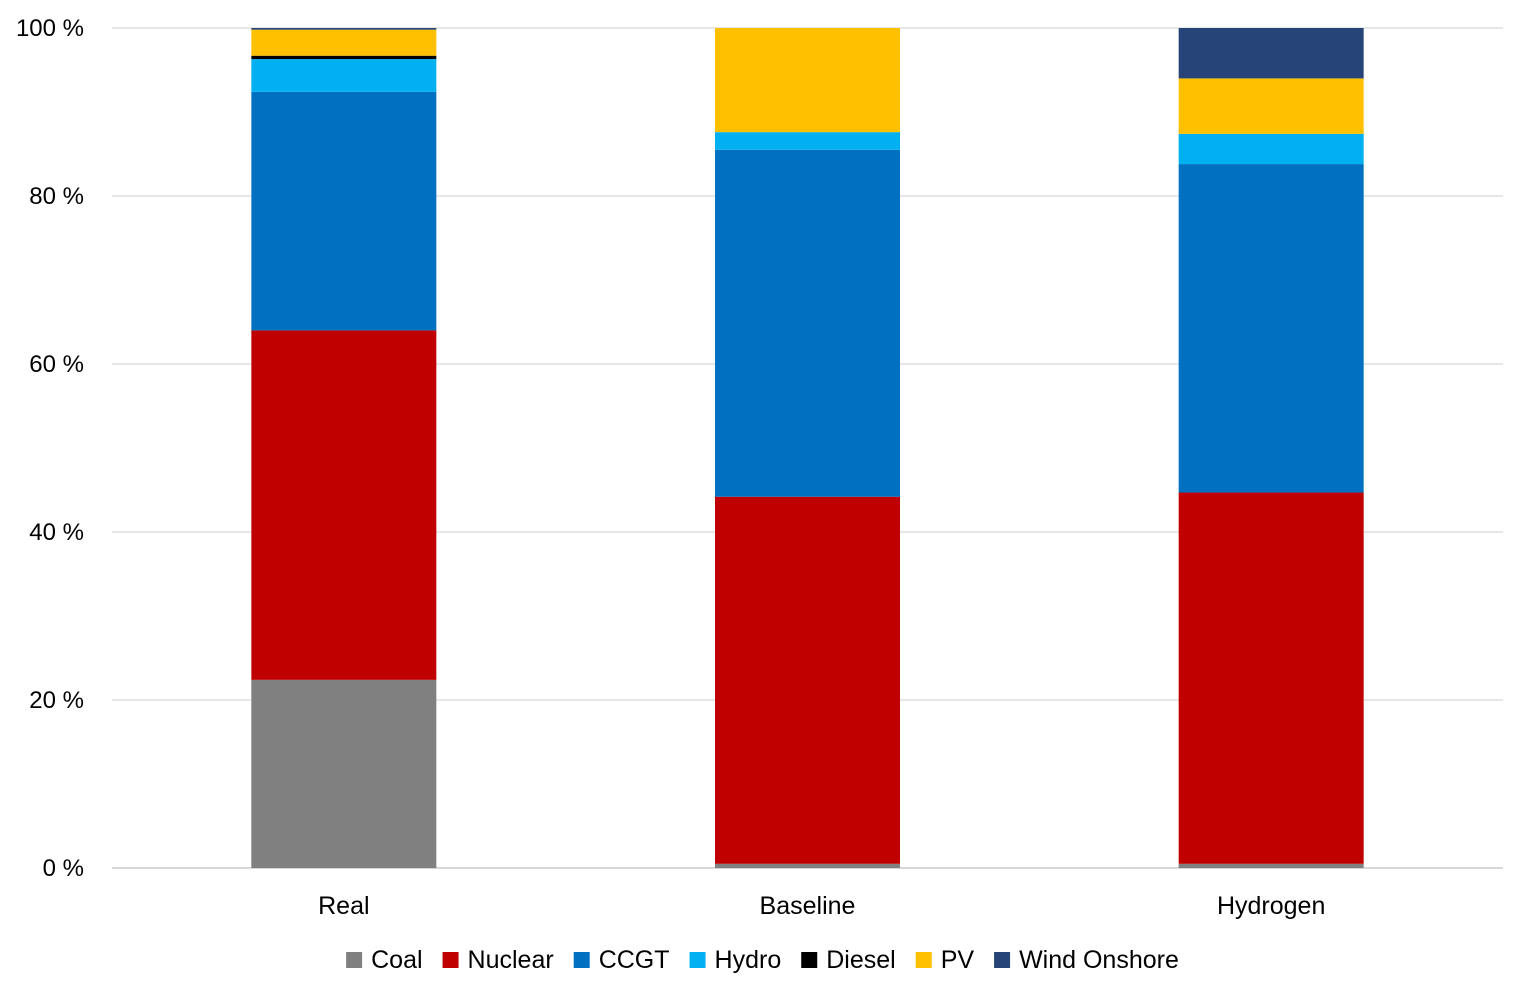 This screenshot has width=1525, height=995. What do you see at coordinates (344, 211) in the screenshot?
I see `bar-real-ccgt` at bounding box center [344, 211].